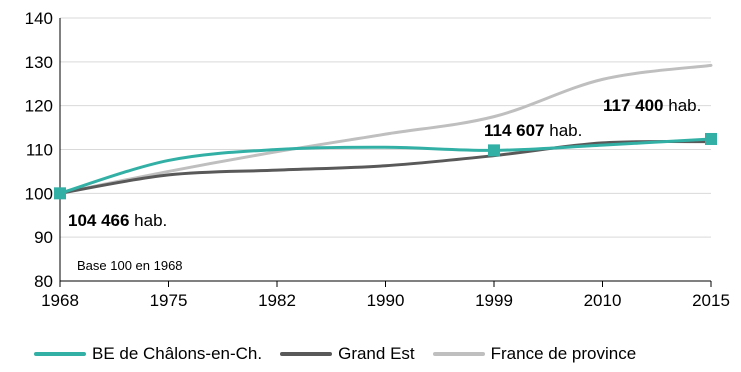 This screenshot has width=741, height=372. I want to click on x-tick-label: 1999, so click(494, 300).